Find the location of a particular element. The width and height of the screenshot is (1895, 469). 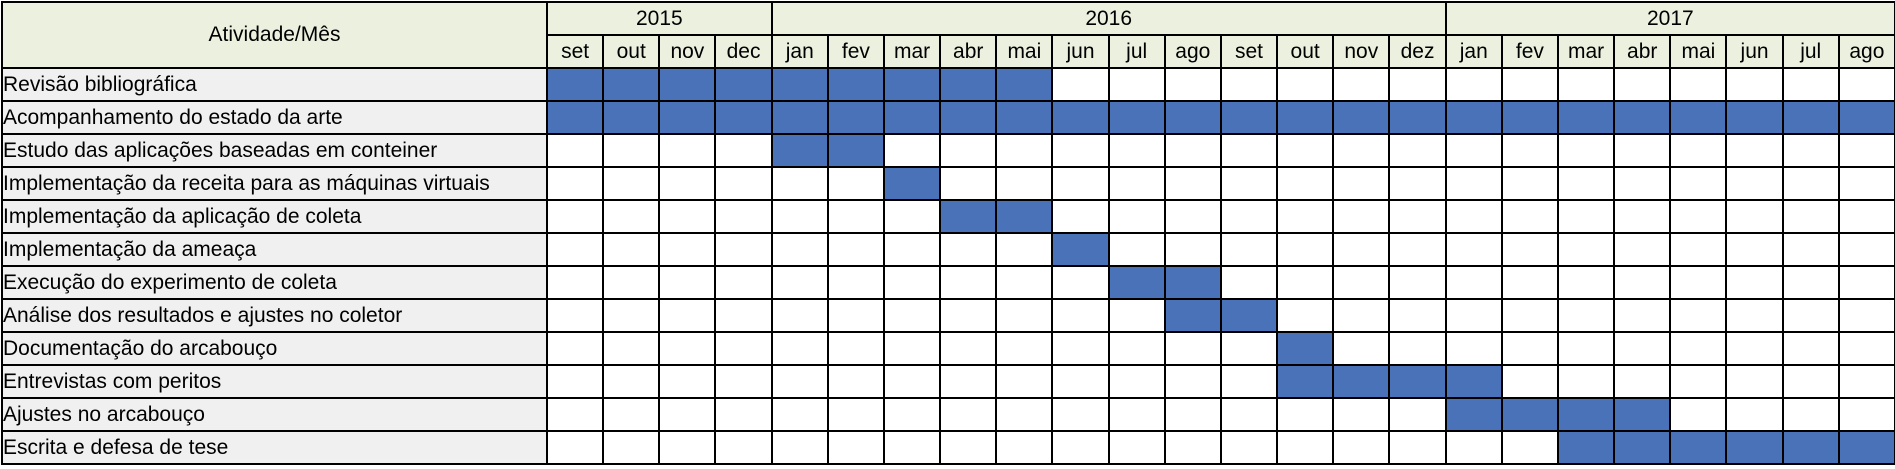

activity-row: Implementação da ameaça is located at coordinates (948, 249).